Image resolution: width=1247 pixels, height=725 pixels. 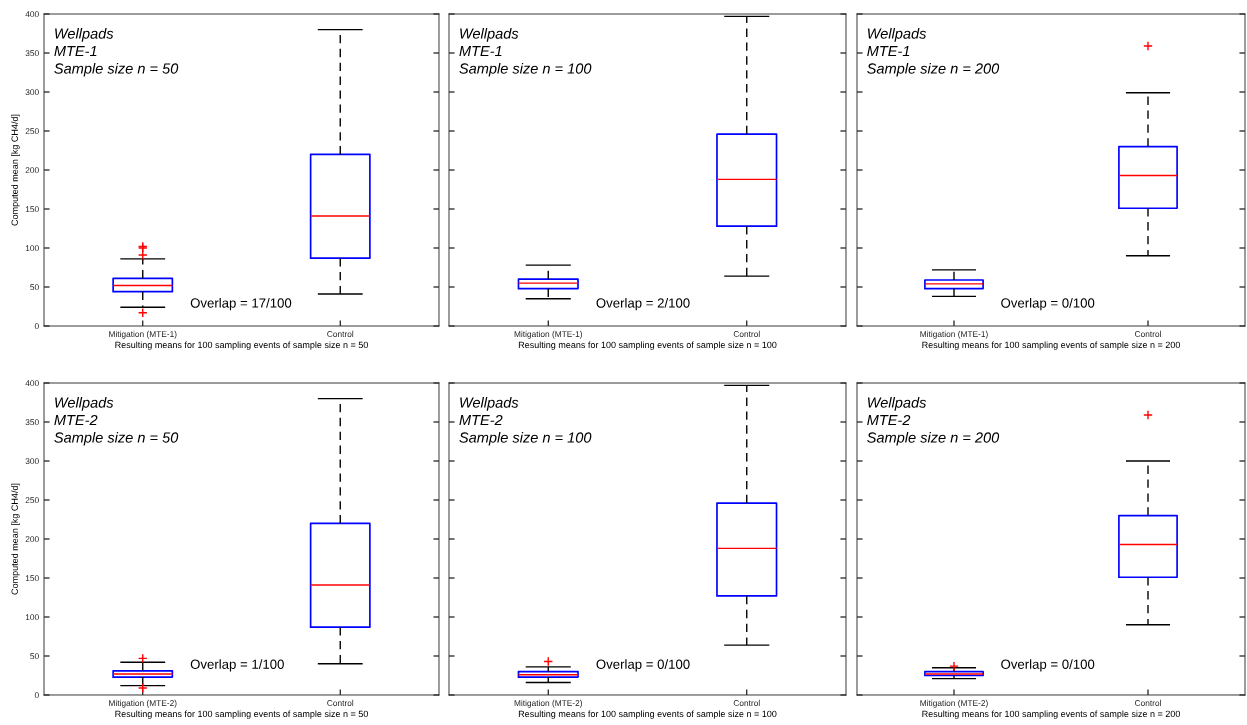 I want to click on annotation: Overlap = 2/100, so click(x=643, y=304).